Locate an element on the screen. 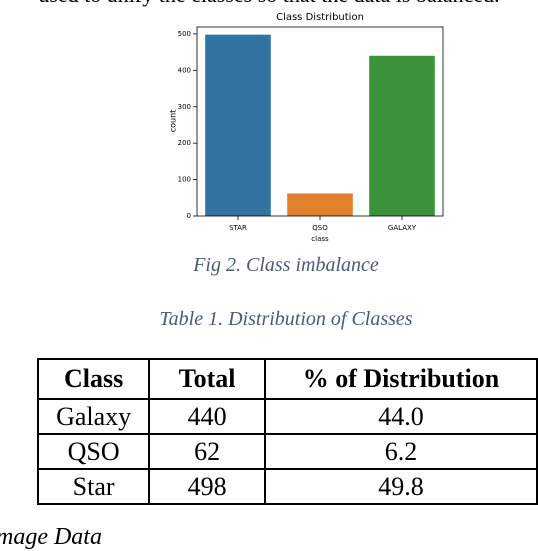 The image size is (538, 551). y-tick-label: 200 is located at coordinates (184, 143).